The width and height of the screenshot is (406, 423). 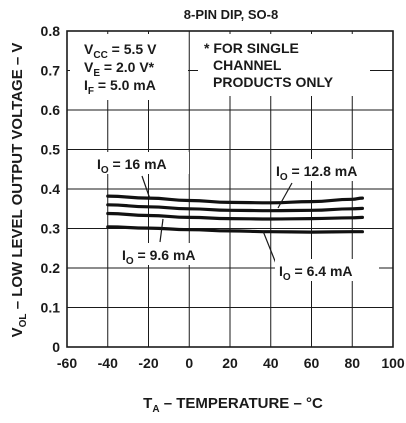 What do you see at coordinates (51, 189) in the screenshot?
I see `y-tick-label: 0.4` at bounding box center [51, 189].